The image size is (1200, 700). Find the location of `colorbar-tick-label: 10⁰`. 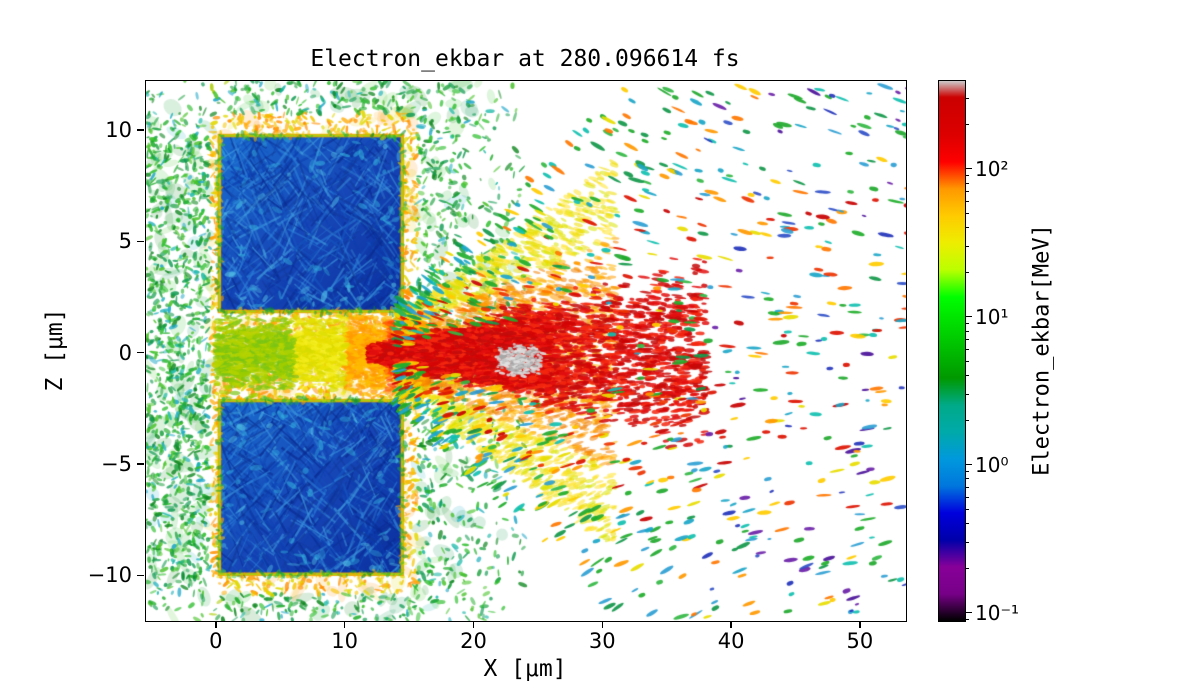

colorbar-tick-label: 10⁰ is located at coordinates (992, 464).